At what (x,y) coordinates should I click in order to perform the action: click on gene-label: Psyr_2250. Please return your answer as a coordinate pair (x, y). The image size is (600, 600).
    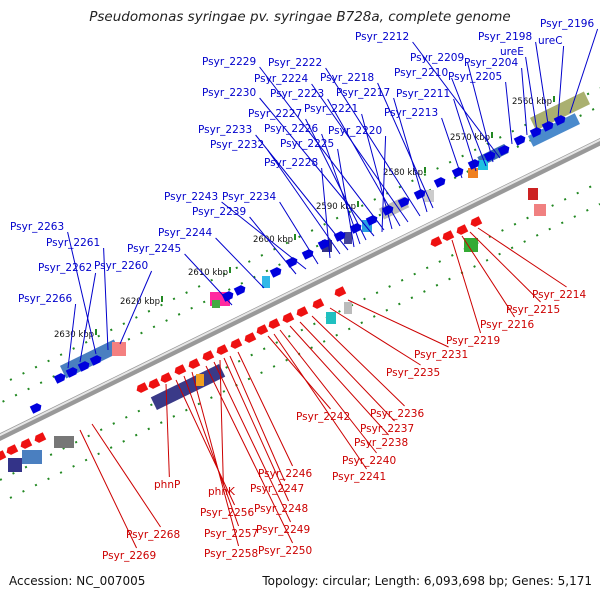
    Looking at the image, I should click on (285, 551).